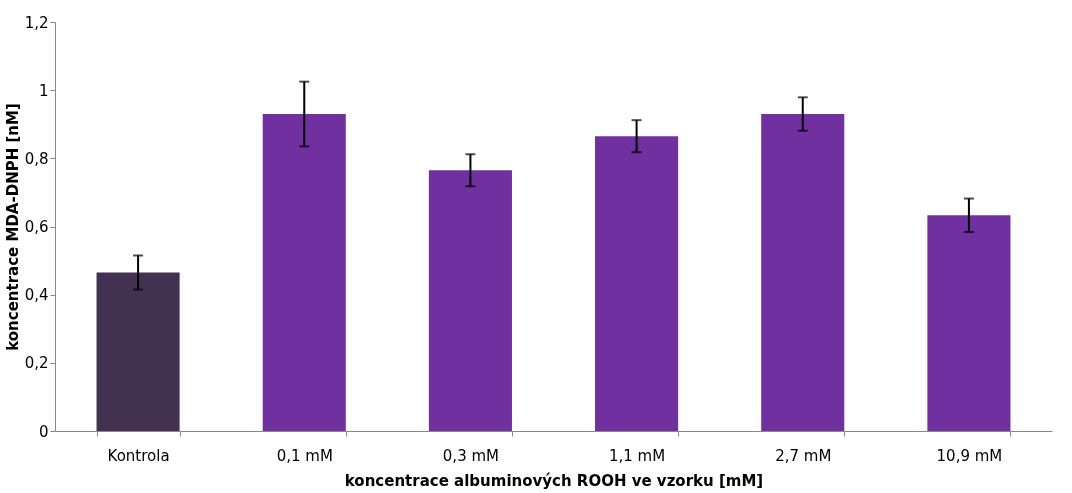  What do you see at coordinates (36, 295) in the screenshot?
I see `y-tick-label: 0,4` at bounding box center [36, 295].